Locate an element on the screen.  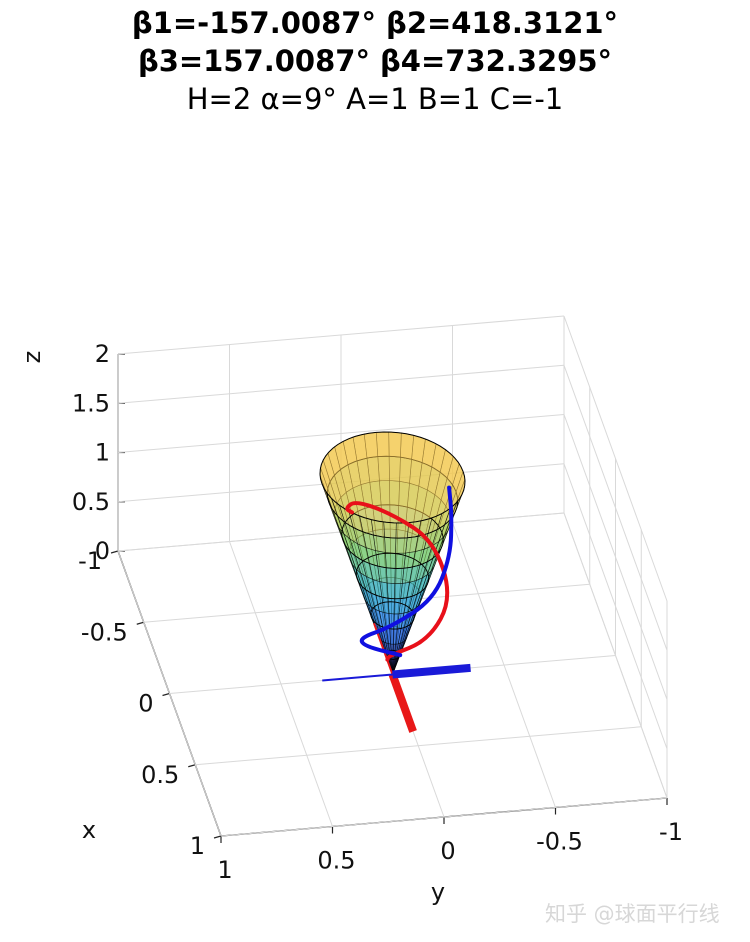
x-tick-label: -0.5 is located at coordinates (104, 632).